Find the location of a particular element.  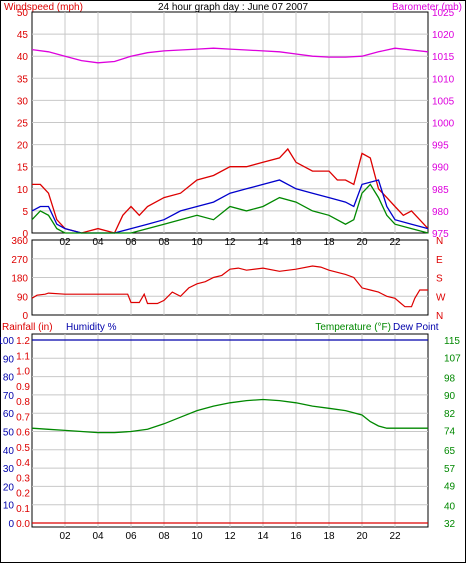

rain-tick-label: 0.1 is located at coordinates (23, 509).